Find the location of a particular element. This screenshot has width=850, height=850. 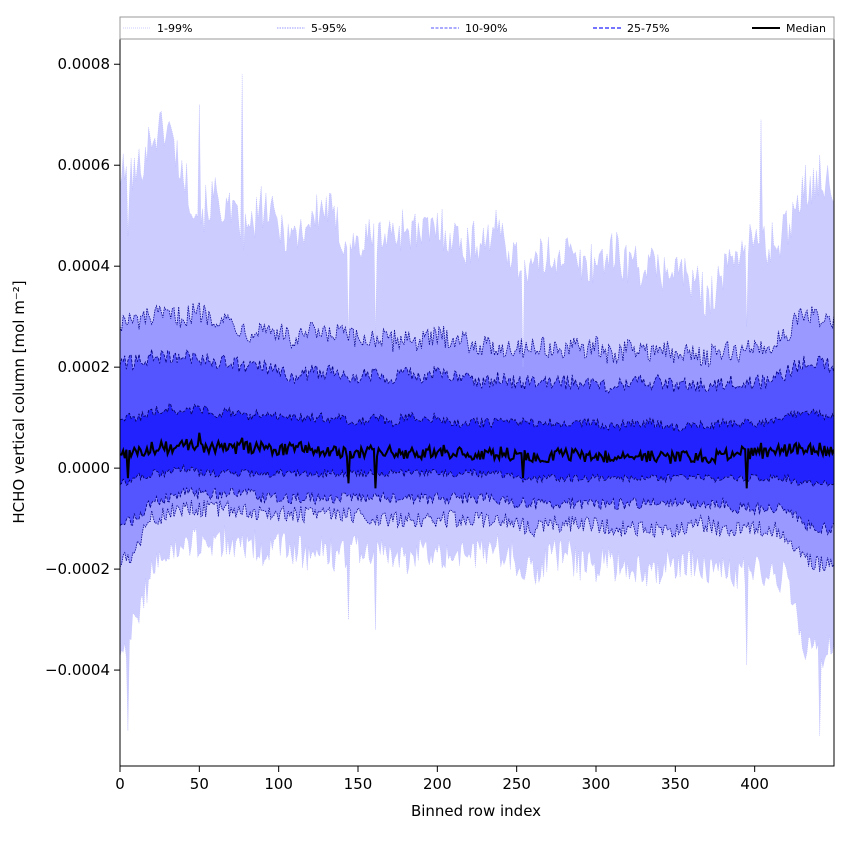

legend-label: 5-95% is located at coordinates (328, 28).